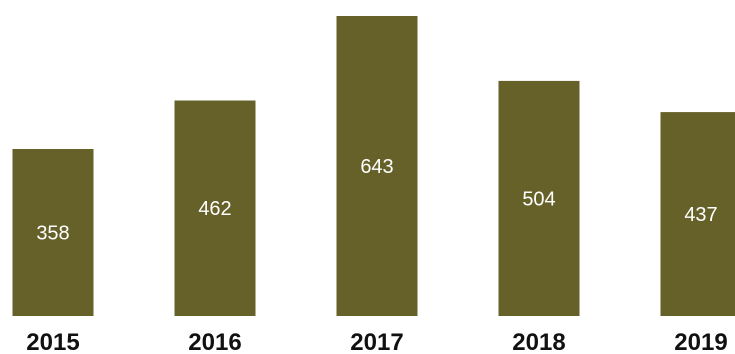 This screenshot has width=735, height=354. I want to click on bar-value-label: 504, so click(538, 199).